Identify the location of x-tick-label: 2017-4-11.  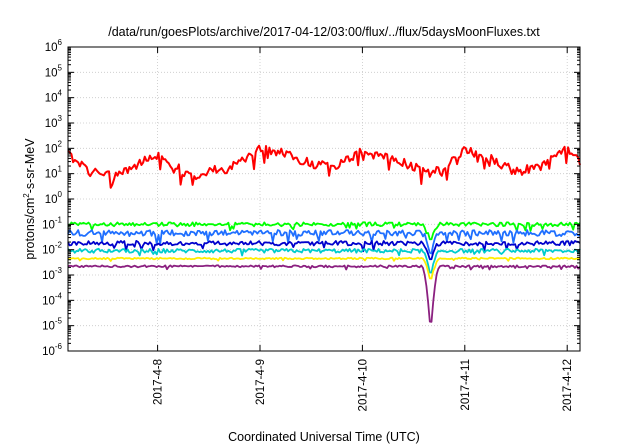
(466, 385).